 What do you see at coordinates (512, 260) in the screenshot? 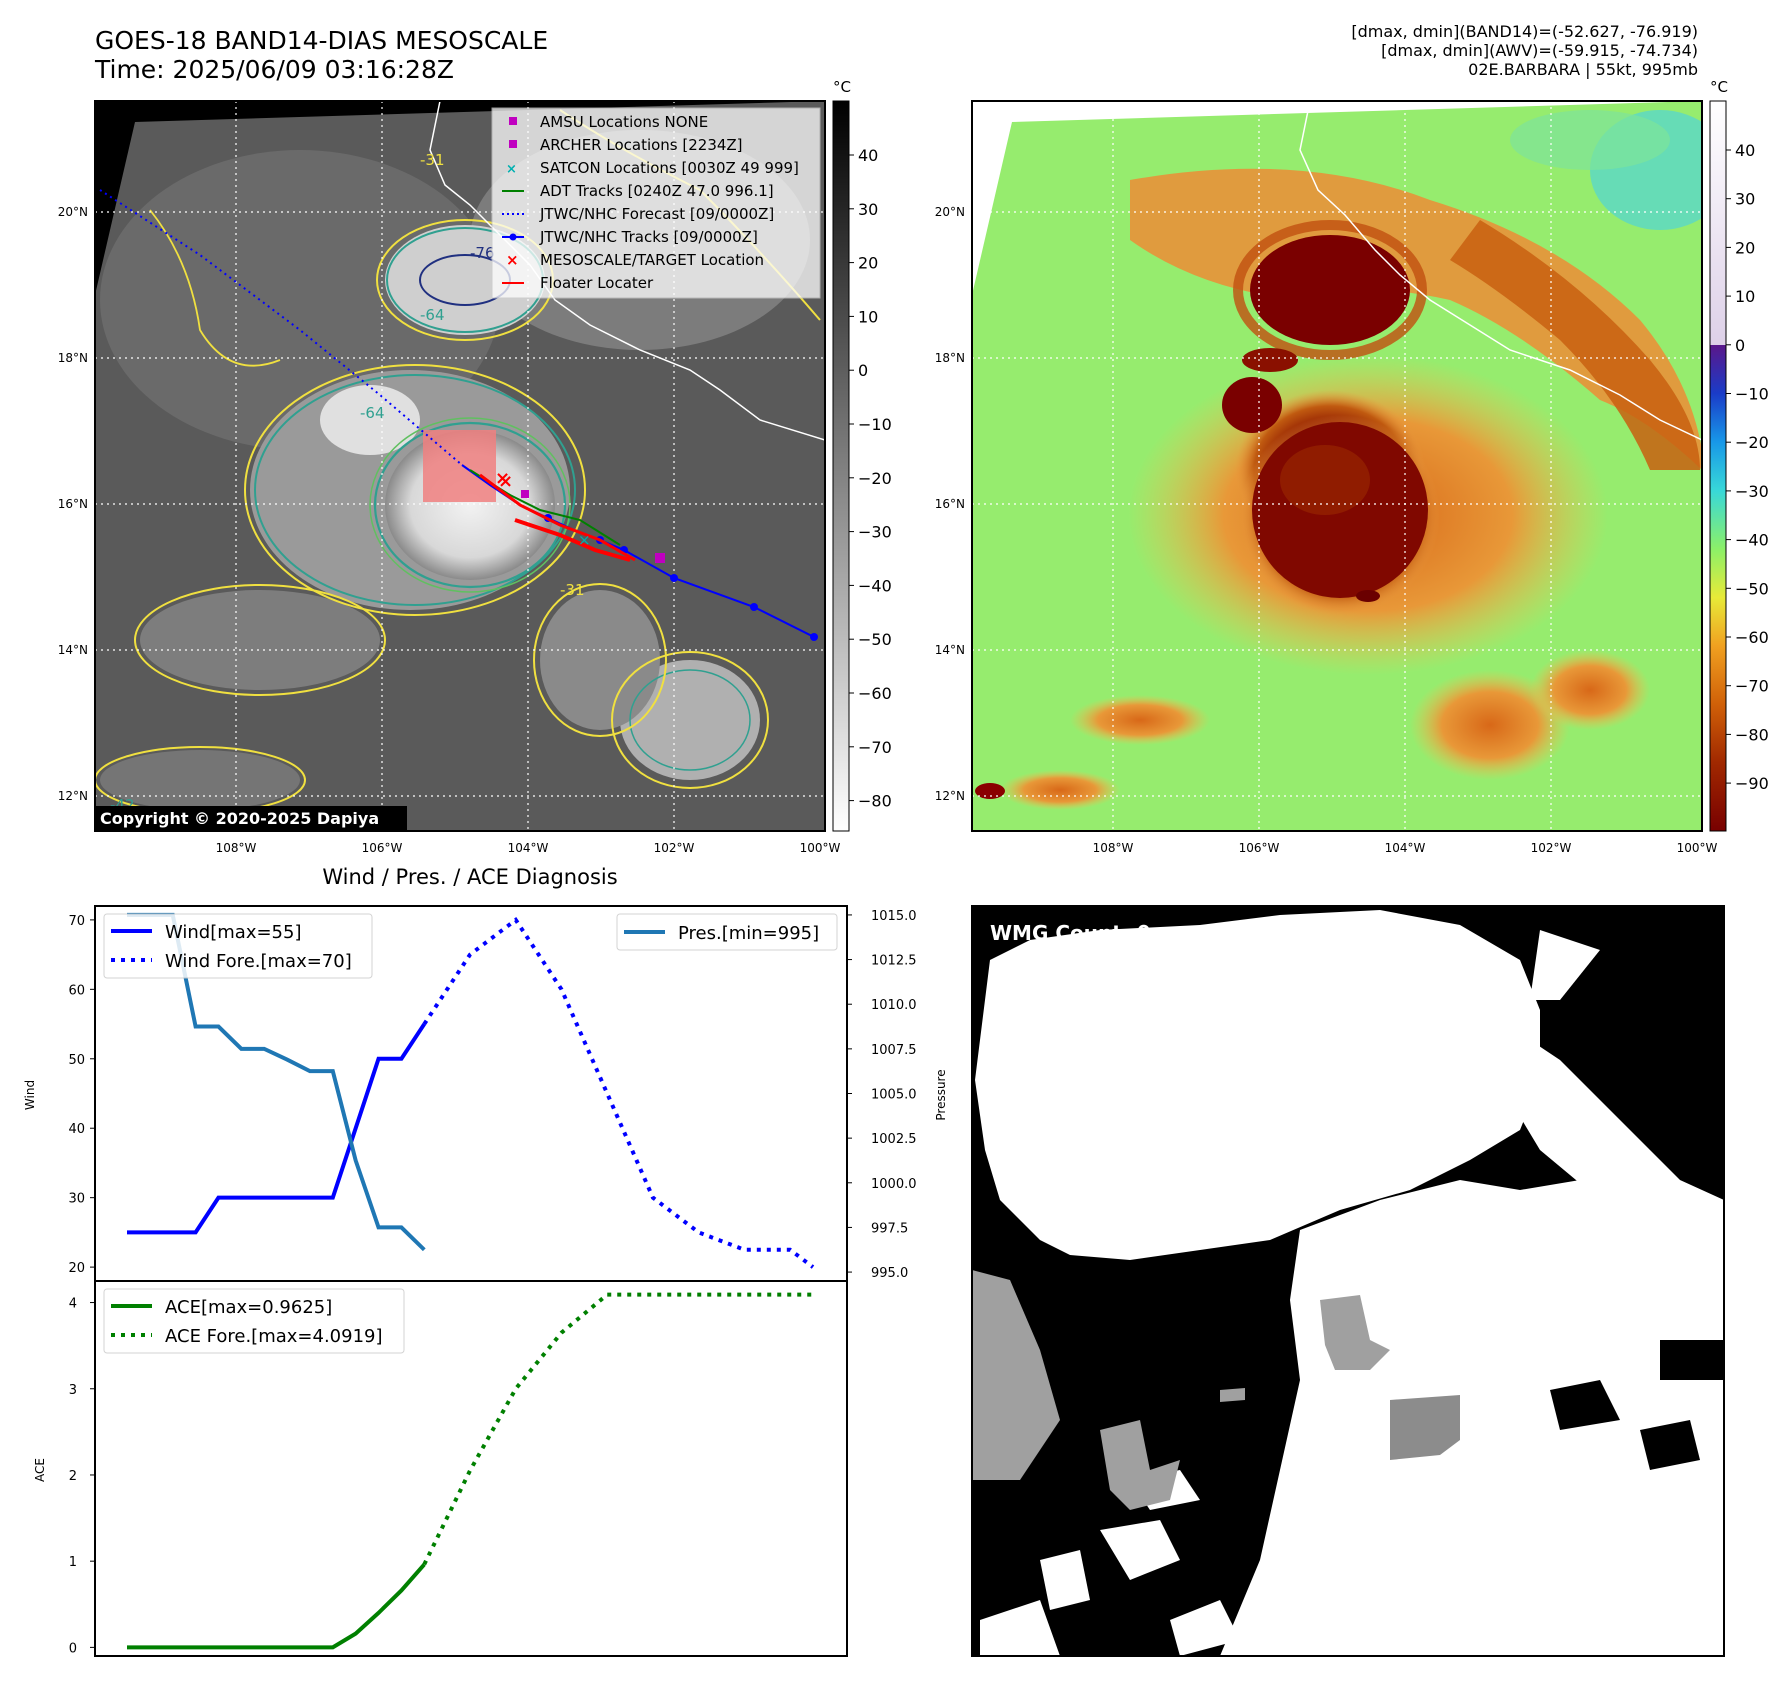
I see `legend-target-marker: ×` at bounding box center [512, 260].